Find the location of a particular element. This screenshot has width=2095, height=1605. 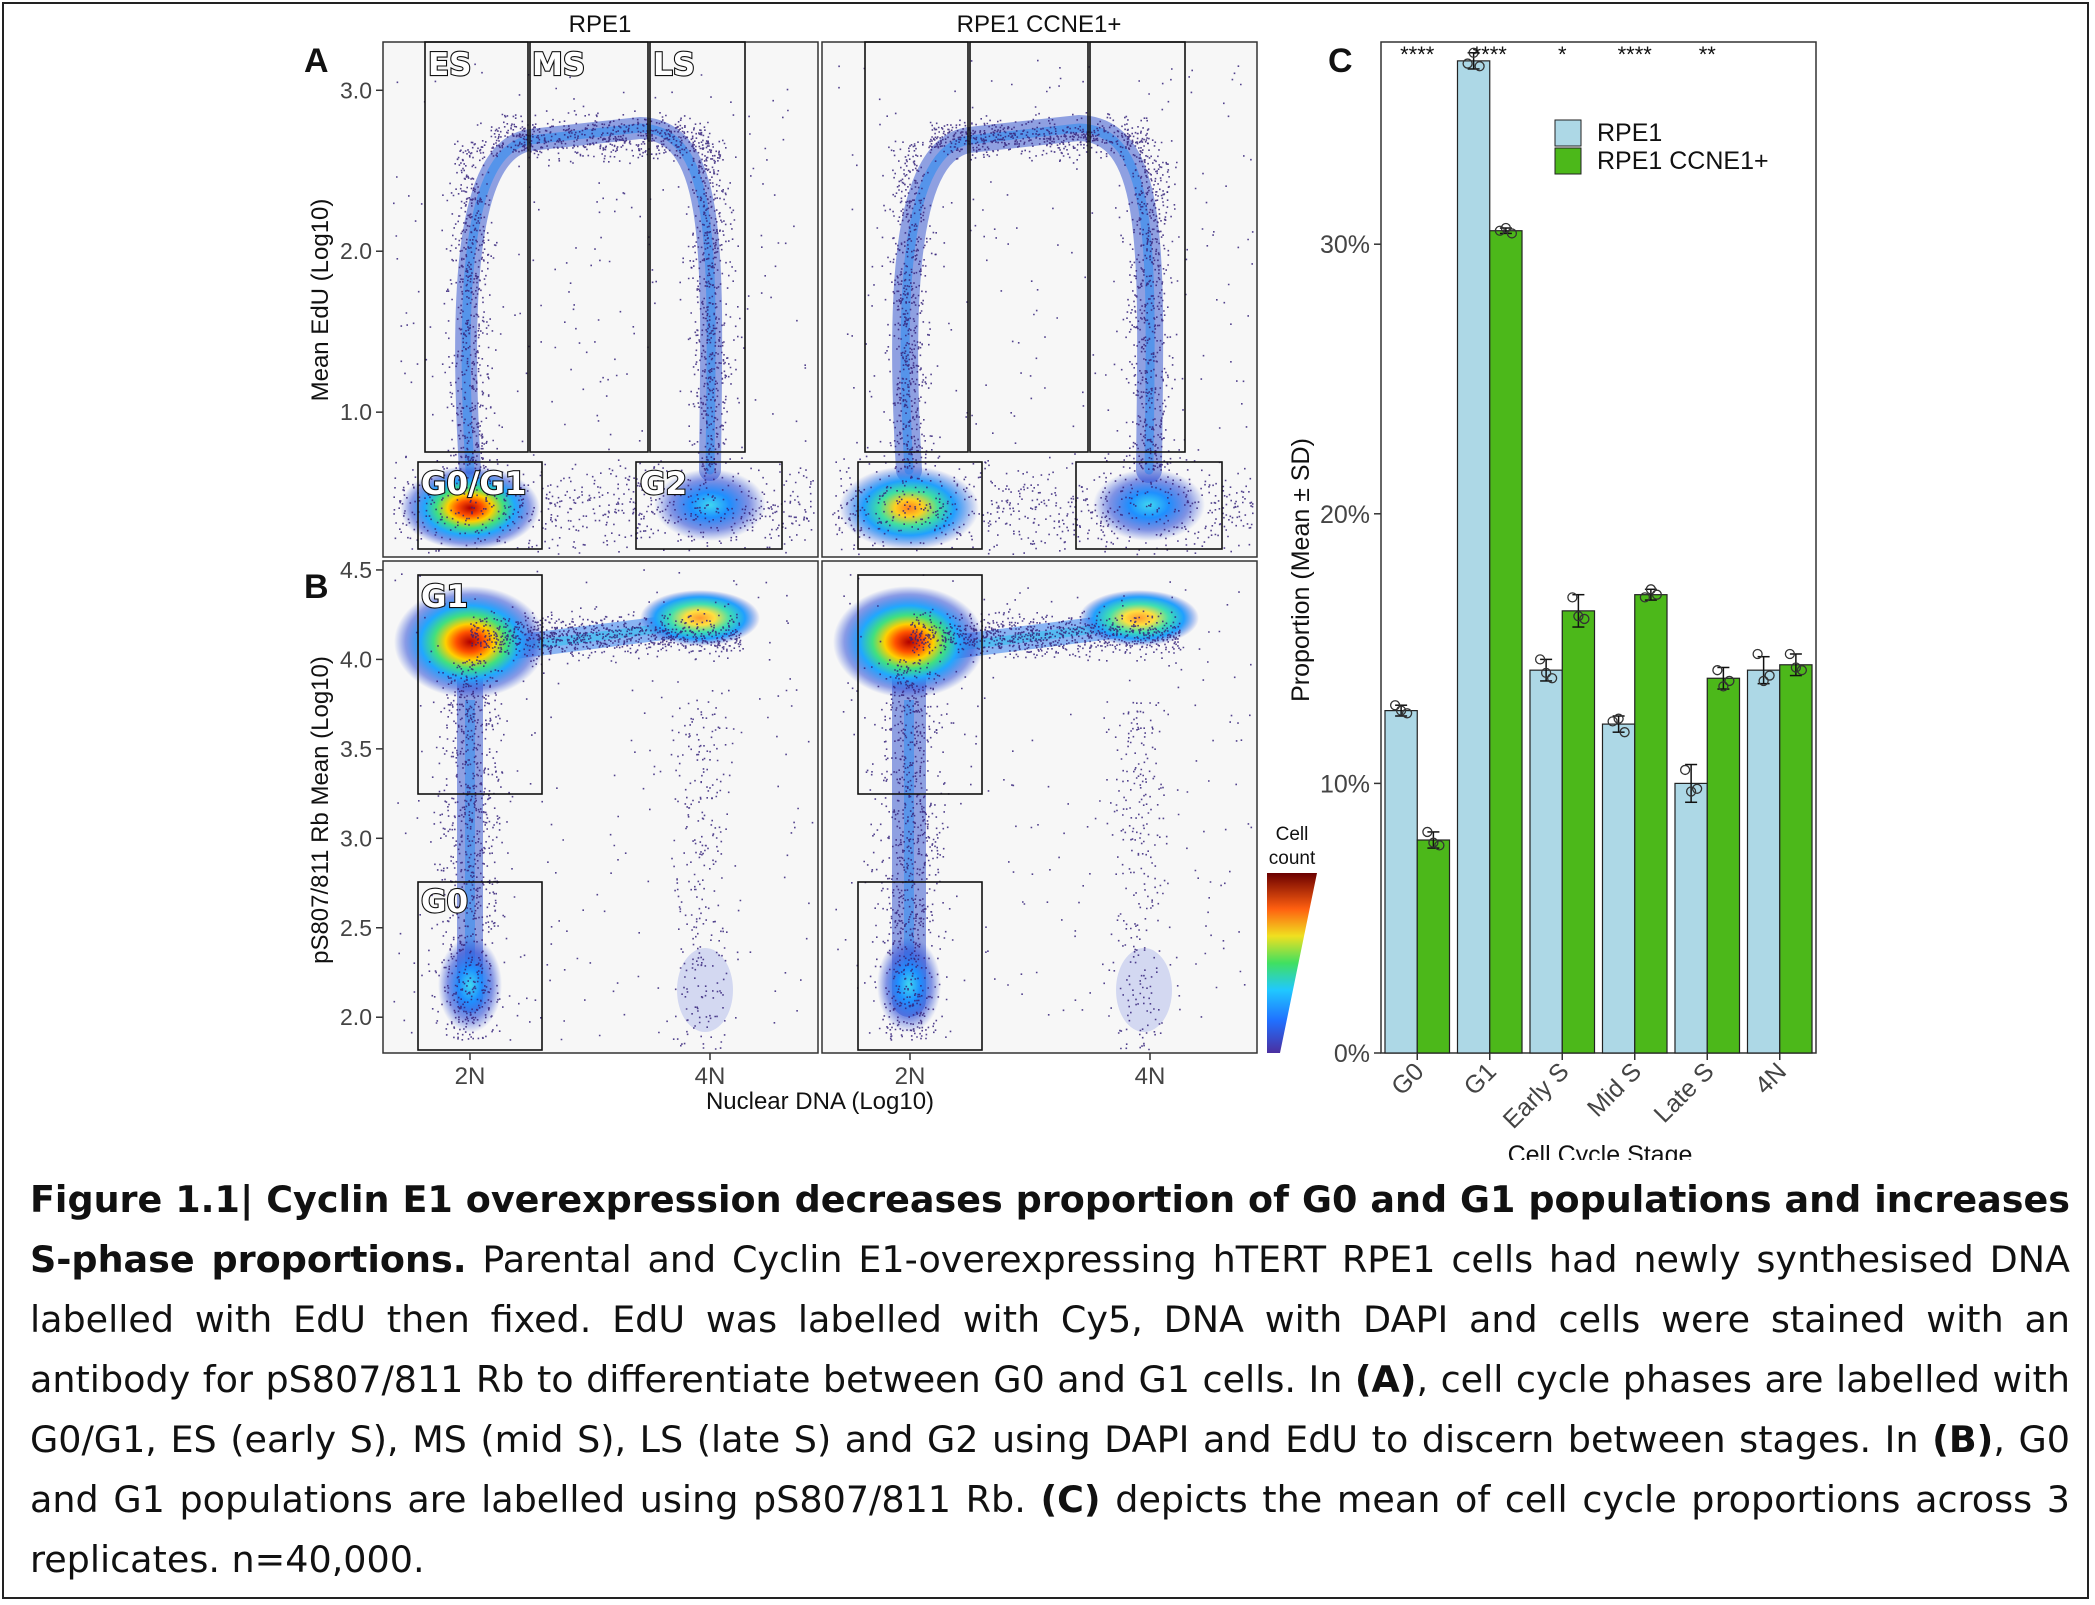

ytick-label: 3.0 is located at coordinates (356, 90).